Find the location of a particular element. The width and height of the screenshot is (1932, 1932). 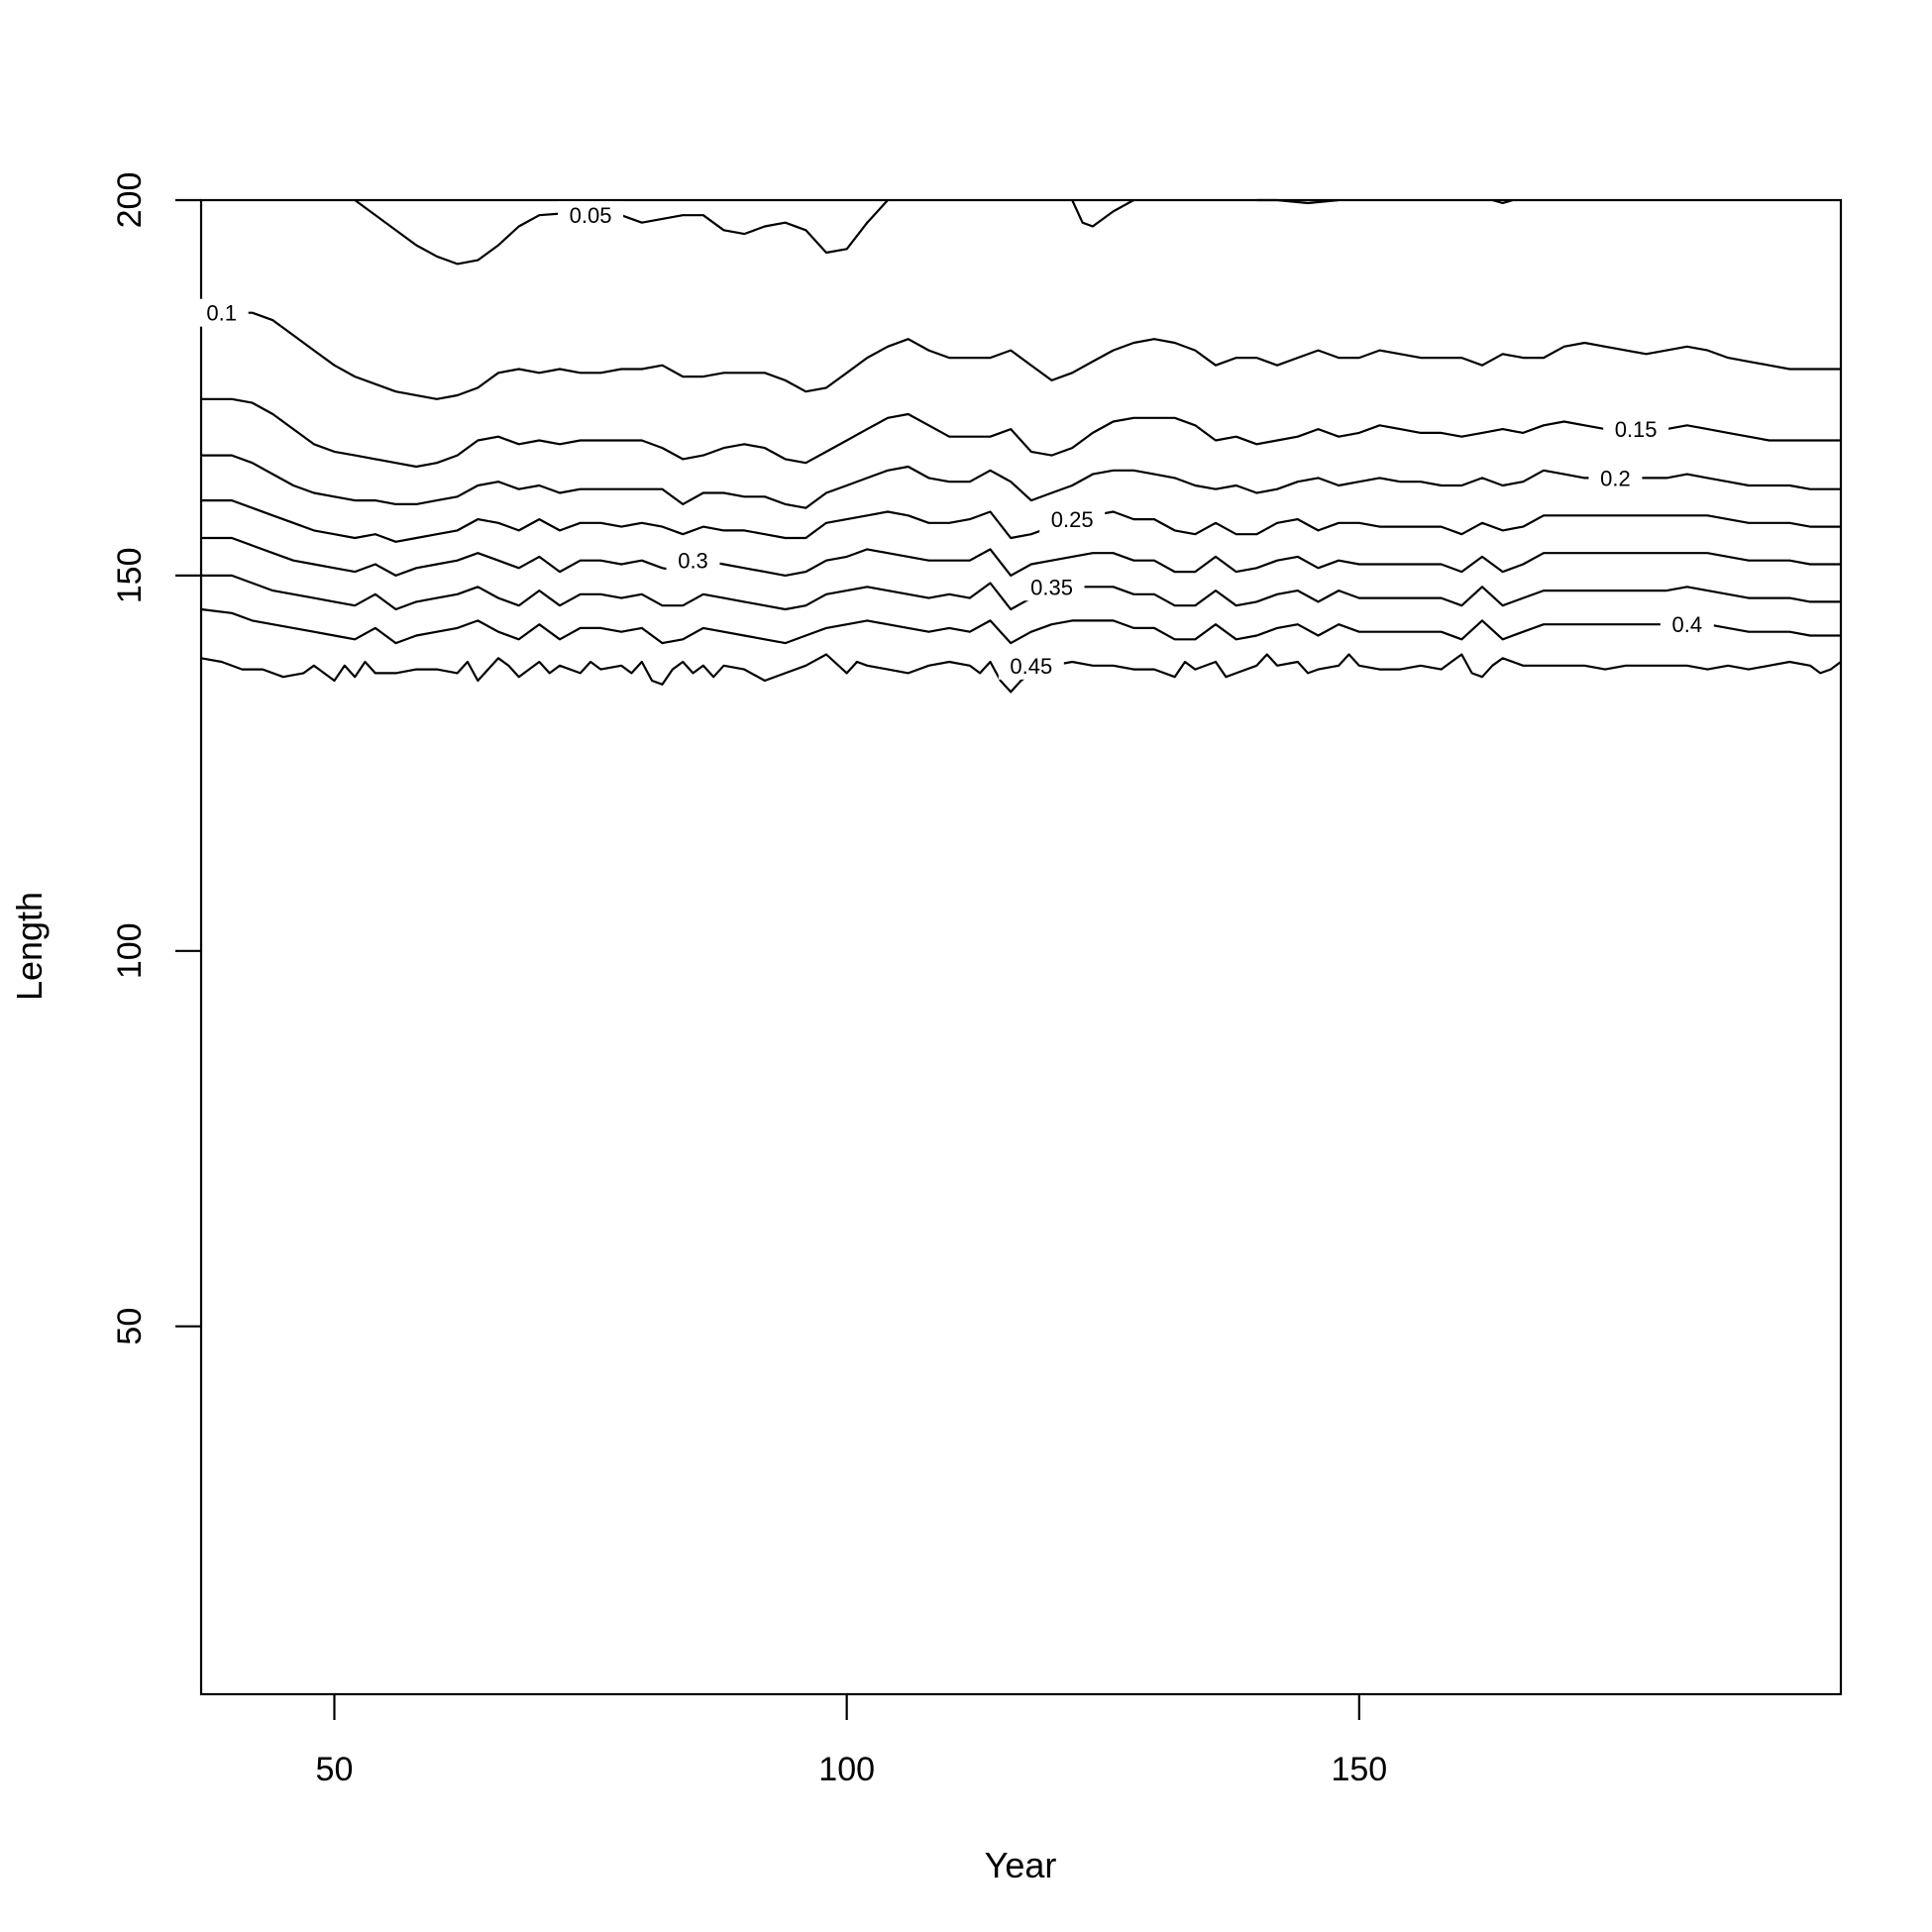

contour-label: 0.05 is located at coordinates (591, 215).